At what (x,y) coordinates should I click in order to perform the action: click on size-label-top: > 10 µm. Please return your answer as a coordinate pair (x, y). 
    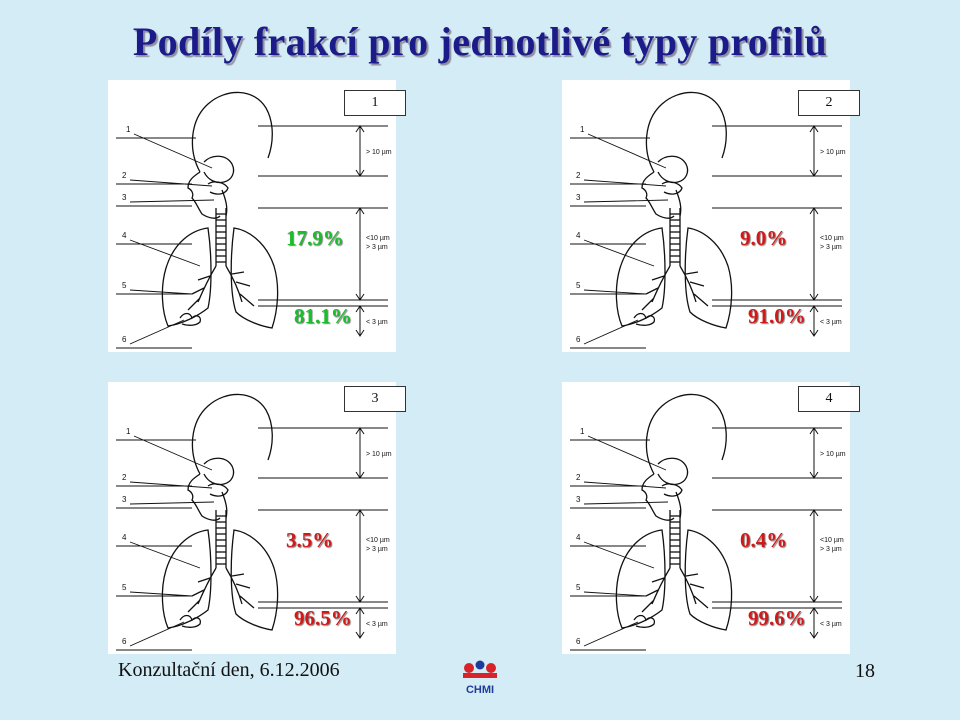
    Looking at the image, I should click on (833, 454).